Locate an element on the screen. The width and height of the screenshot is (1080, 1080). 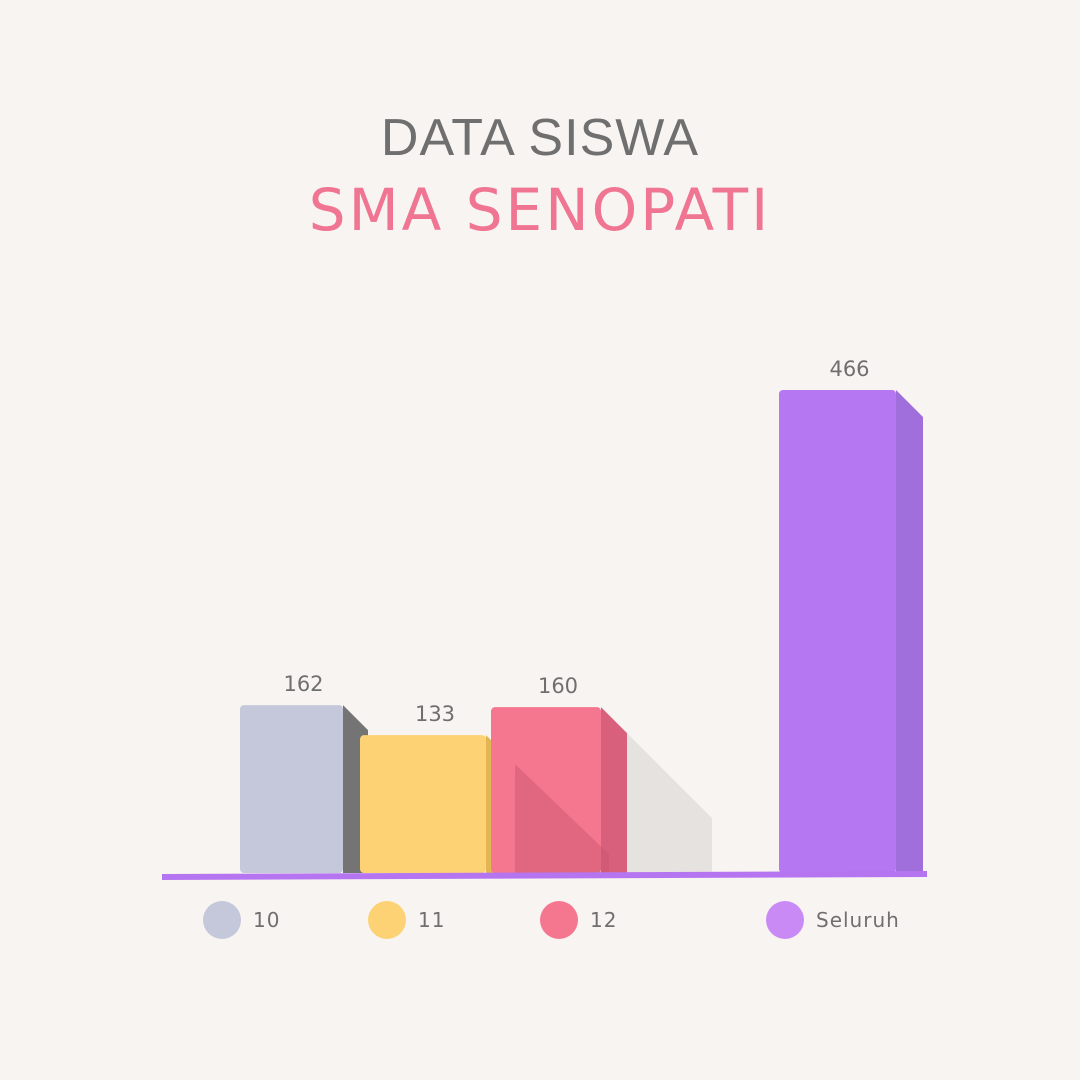
legend-label-10: 10 is located at coordinates (267, 920).